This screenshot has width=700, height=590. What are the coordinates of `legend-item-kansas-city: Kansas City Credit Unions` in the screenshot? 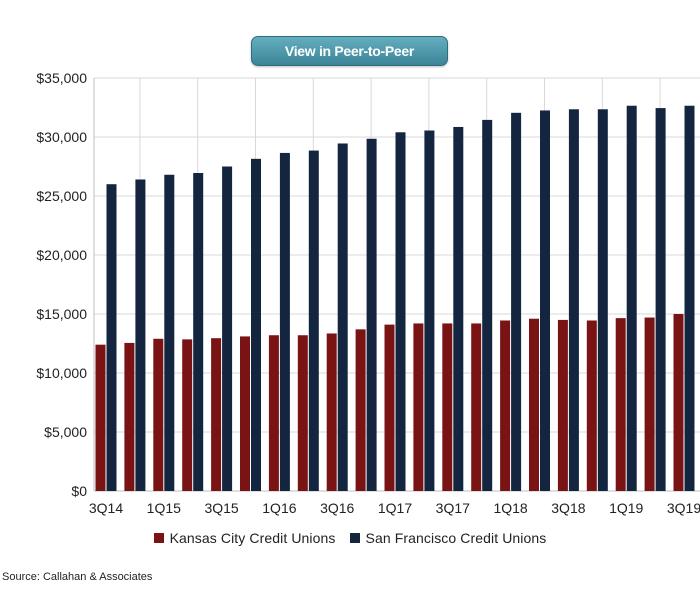 It's located at (244, 538).